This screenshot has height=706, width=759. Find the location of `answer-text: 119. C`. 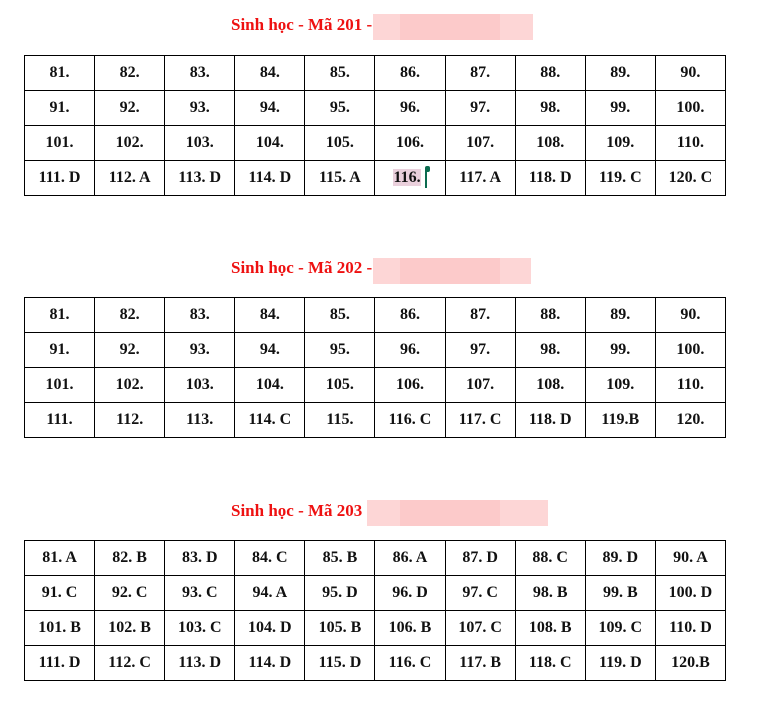

answer-text: 119. C is located at coordinates (620, 177).